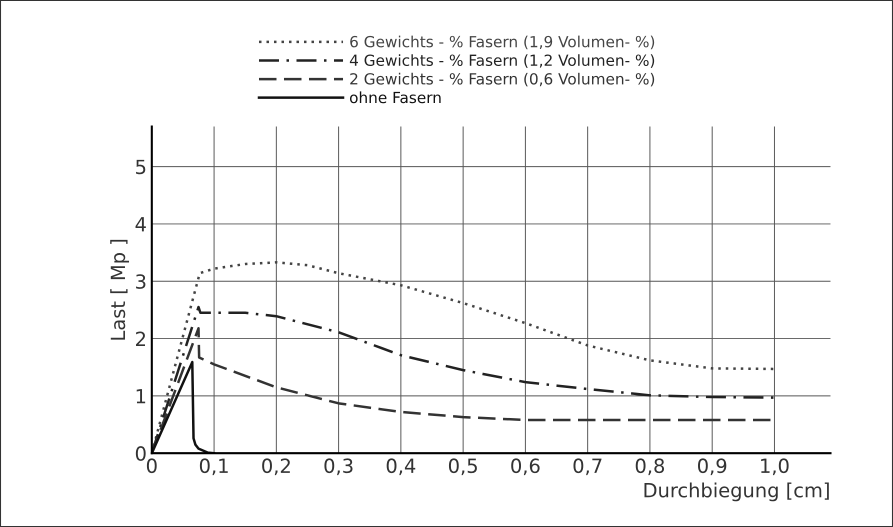  Describe the element at coordinates (395, 97) in the screenshot. I see `text: ohne Fasern` at that location.